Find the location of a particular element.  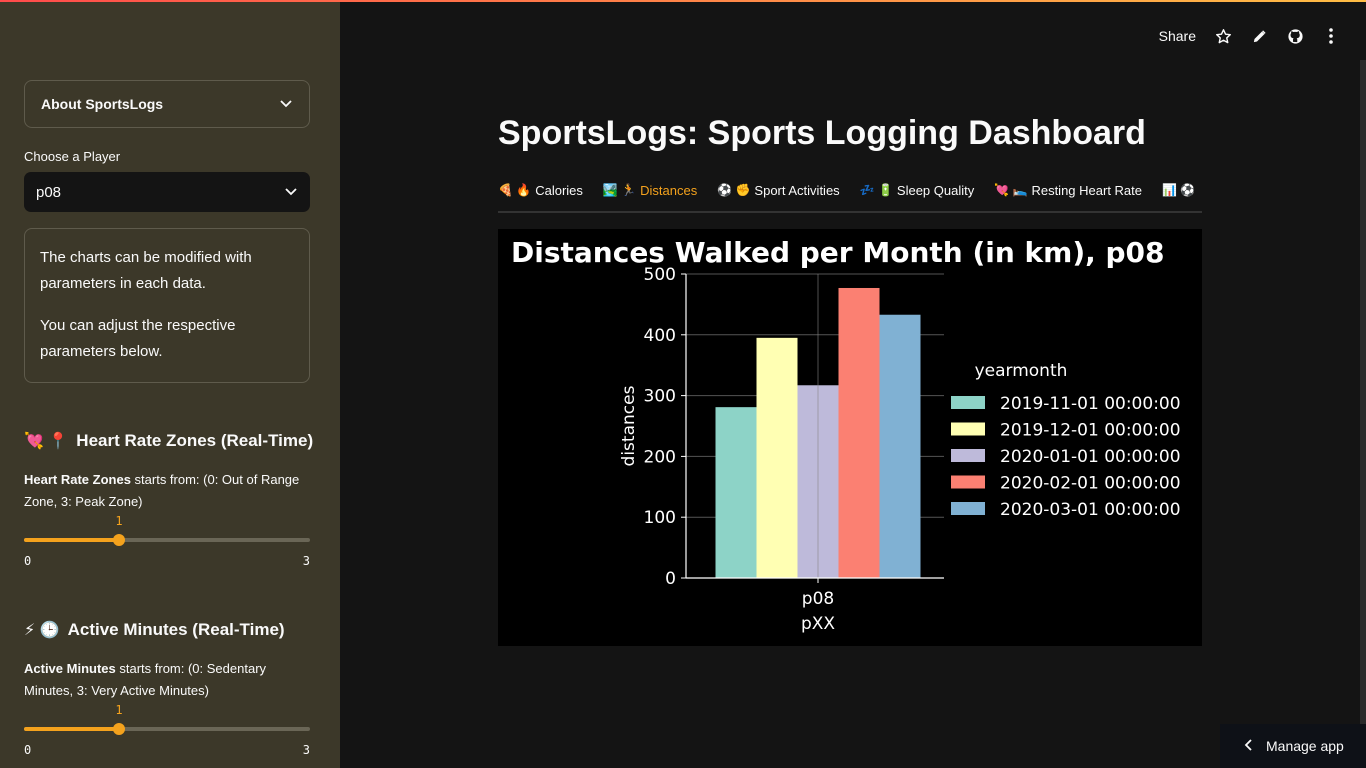

header-toolbar: Share is located at coordinates (1249, 36).